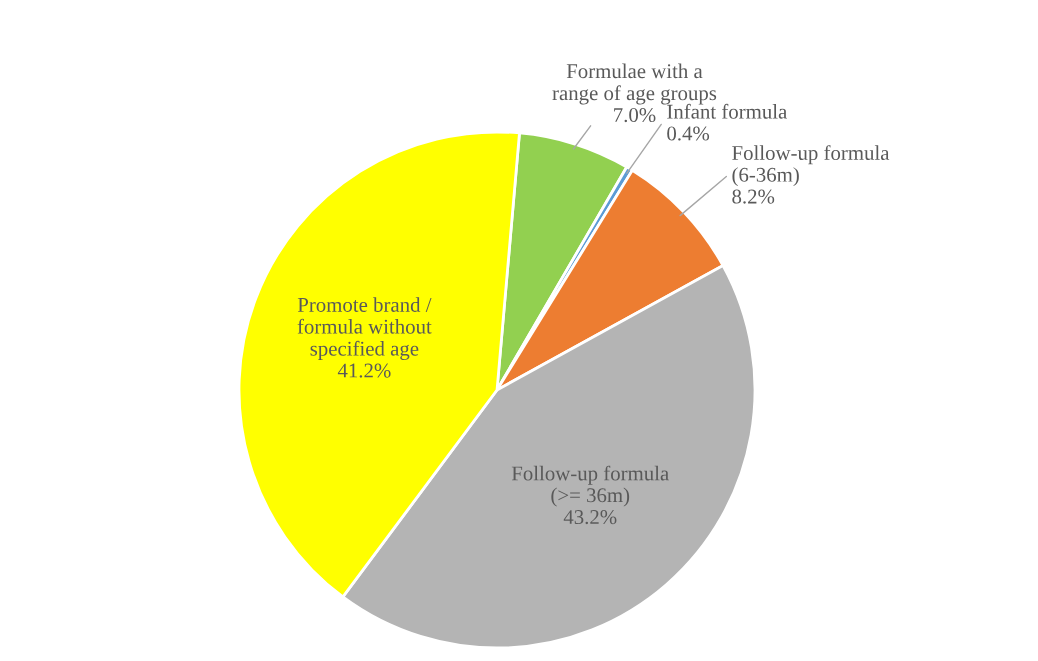 This screenshot has width=1038, height=661. What do you see at coordinates (811, 166) in the screenshot?
I see `slice-label: Follow-up formula (6-36m)` at bounding box center [811, 166].